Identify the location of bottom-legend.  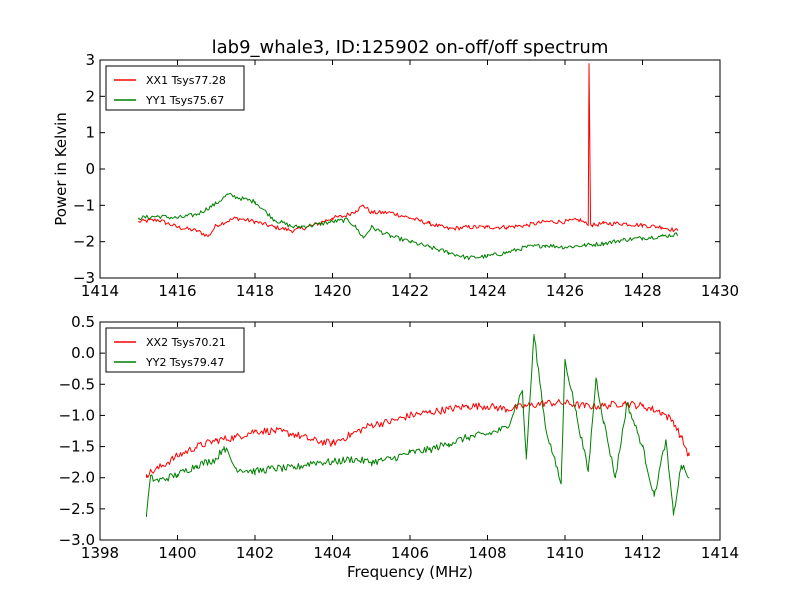
(175, 350).